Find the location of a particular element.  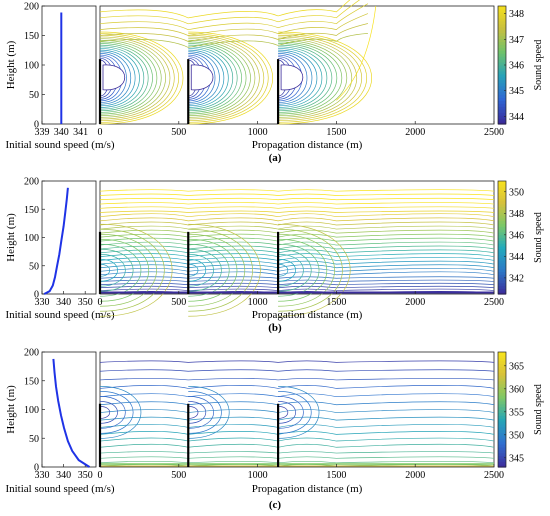

field-xtick-label: 2500 is located at coordinates (494, 475).